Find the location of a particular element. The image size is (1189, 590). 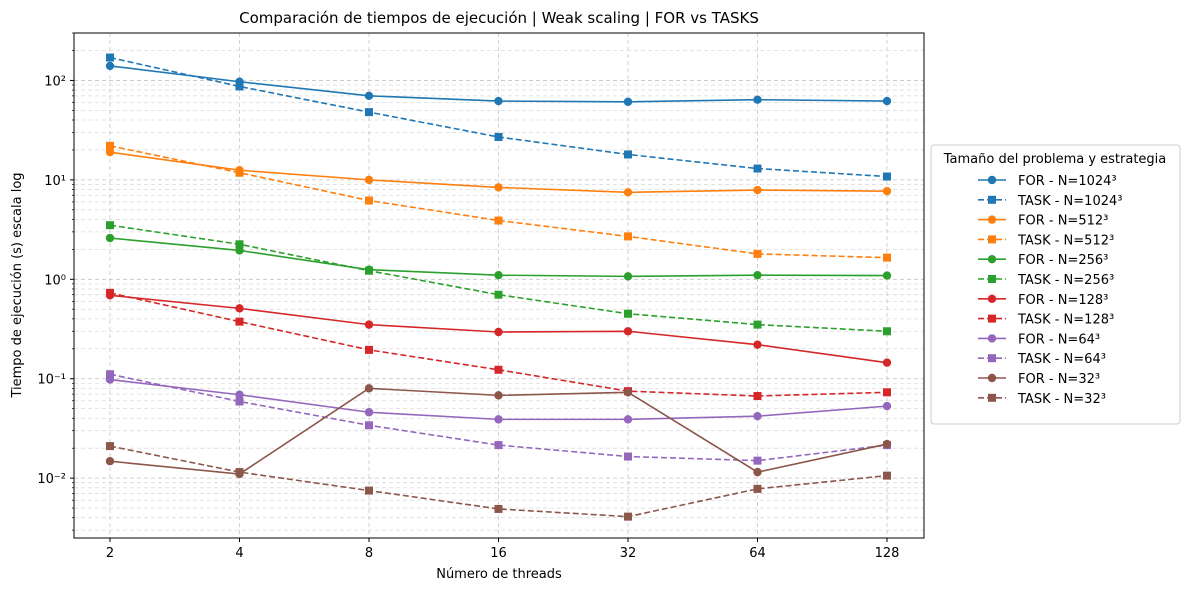

x-tick-label: 16 is located at coordinates (498, 553).